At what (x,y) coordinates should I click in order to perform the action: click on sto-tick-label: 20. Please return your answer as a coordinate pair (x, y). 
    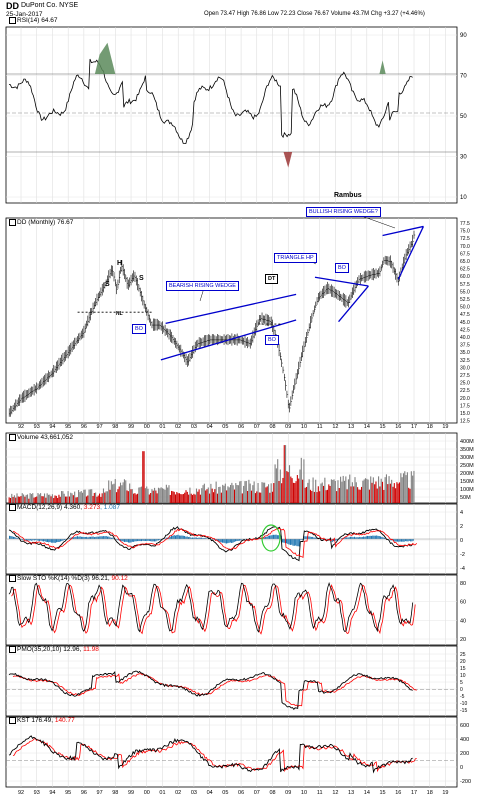
    Looking at the image, I should click on (463, 640).